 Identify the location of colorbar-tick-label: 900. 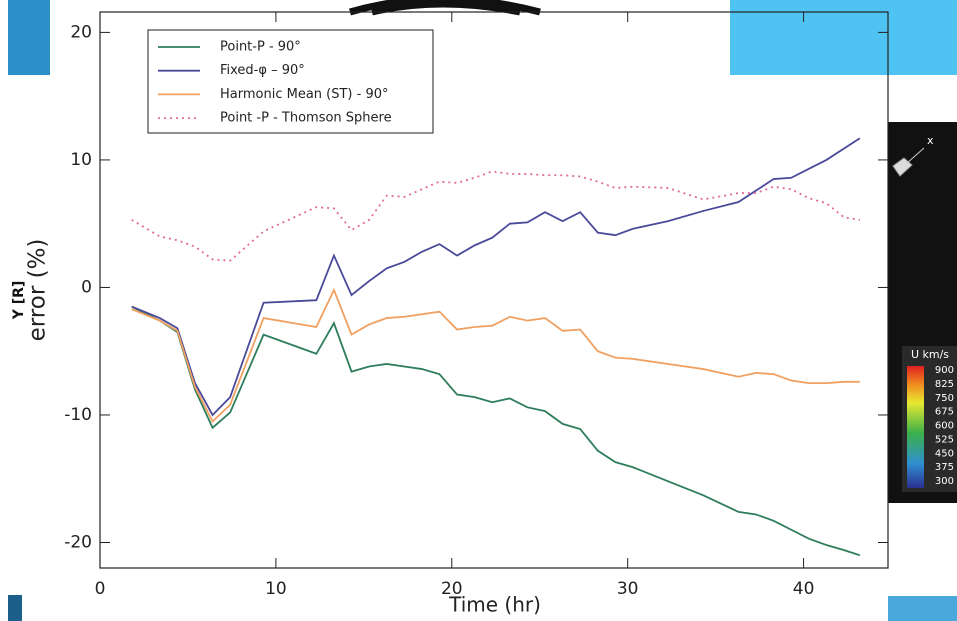
(944, 370).